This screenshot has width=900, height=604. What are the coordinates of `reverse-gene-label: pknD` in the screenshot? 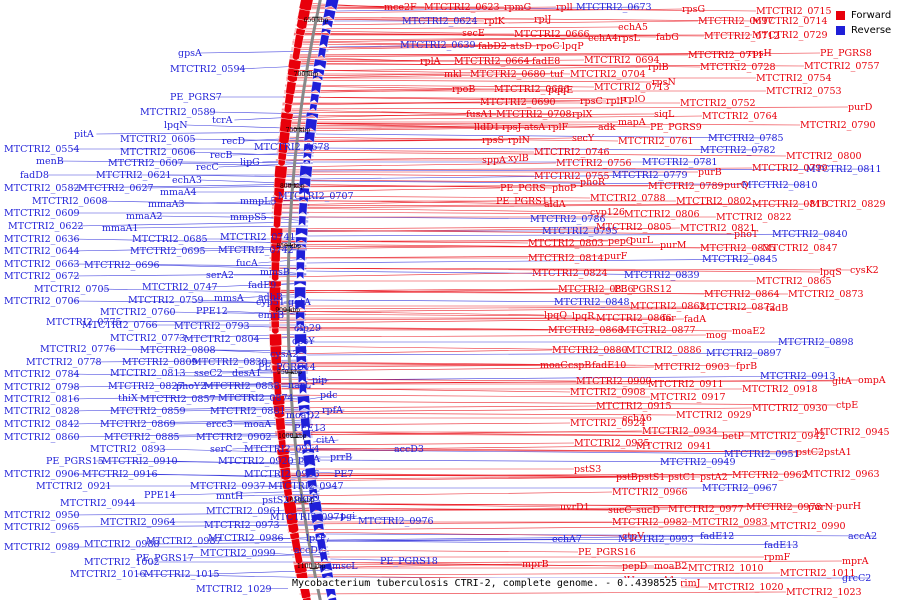 It's located at (307, 498).